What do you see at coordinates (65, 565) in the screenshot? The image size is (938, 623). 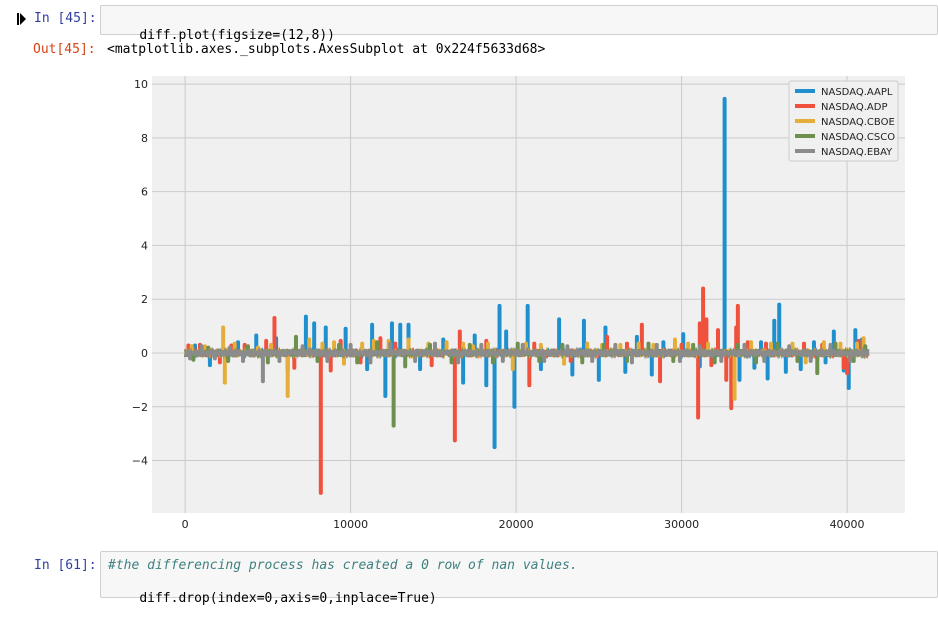 I see `input-prompt-61: In [61]:` at bounding box center [65, 565].